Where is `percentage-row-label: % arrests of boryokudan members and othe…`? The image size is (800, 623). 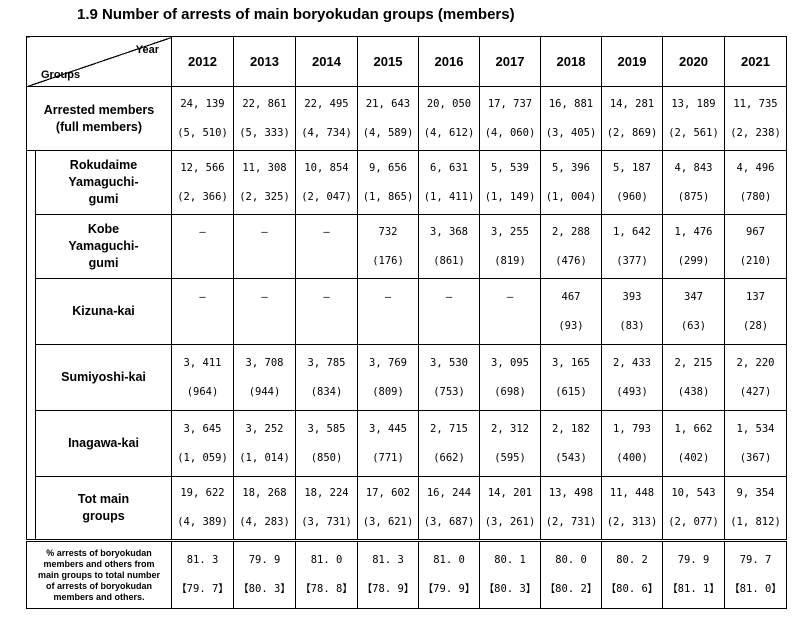
percentage-row-label: % arrests of boryokudan members and othe… is located at coordinates (99, 574).